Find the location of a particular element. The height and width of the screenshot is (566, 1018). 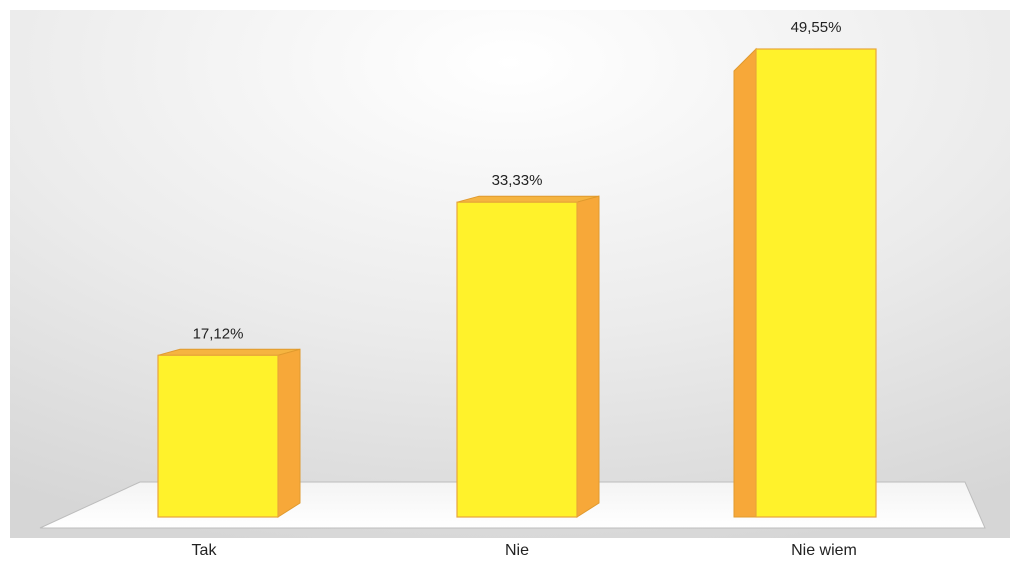

data-label-tak: 17,12% is located at coordinates (218, 333).